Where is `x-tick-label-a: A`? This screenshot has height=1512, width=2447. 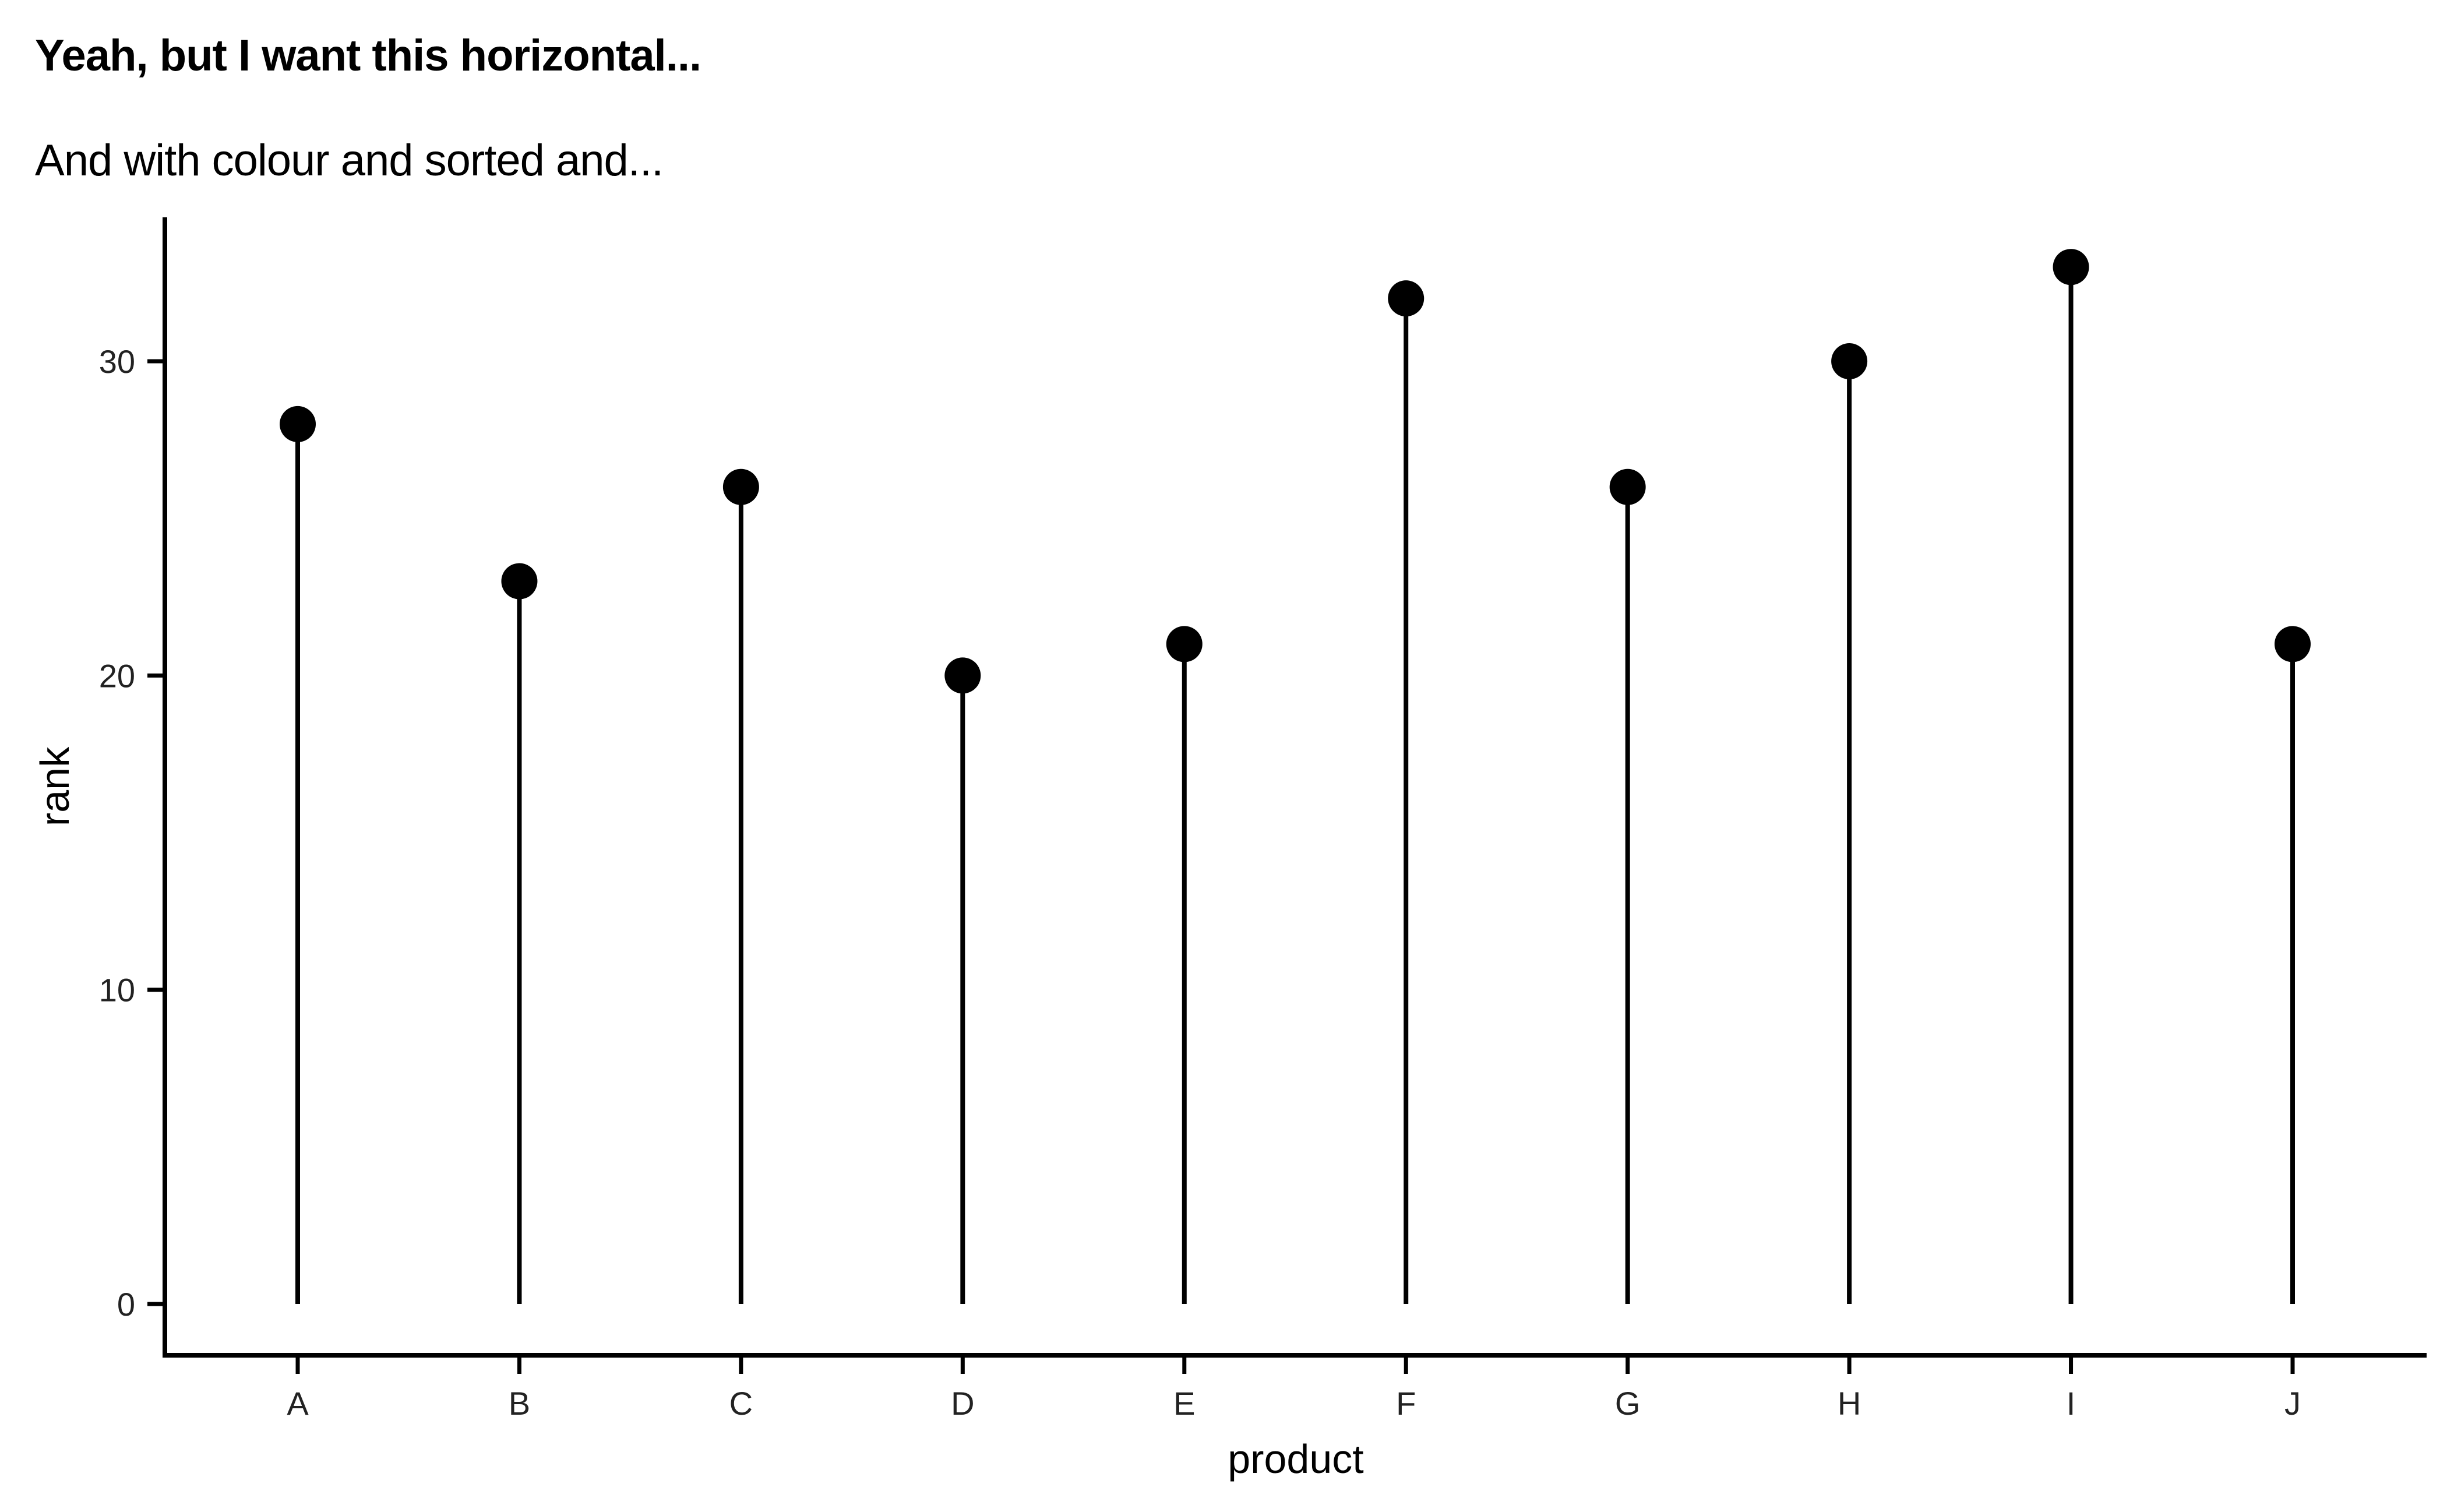
x-tick-label-a: A is located at coordinates (298, 1403).